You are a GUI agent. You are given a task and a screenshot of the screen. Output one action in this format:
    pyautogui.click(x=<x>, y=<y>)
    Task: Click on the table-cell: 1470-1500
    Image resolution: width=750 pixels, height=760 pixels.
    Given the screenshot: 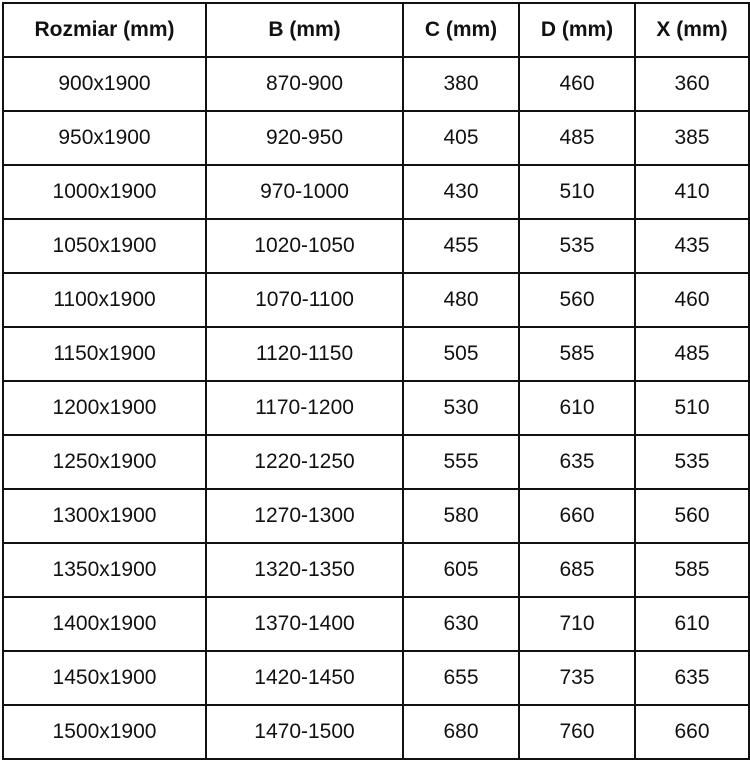 What is the action you would take?
    pyautogui.click(x=304, y=732)
    